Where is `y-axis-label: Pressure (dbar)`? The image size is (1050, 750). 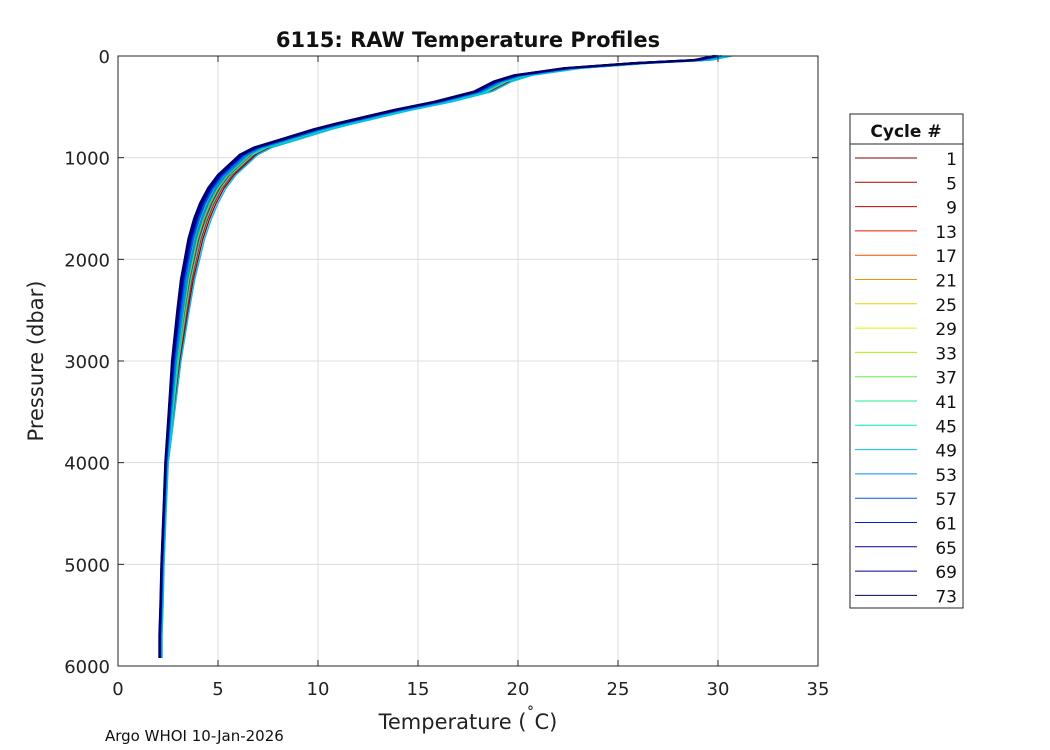 y-axis-label: Pressure (dbar) is located at coordinates (36, 361).